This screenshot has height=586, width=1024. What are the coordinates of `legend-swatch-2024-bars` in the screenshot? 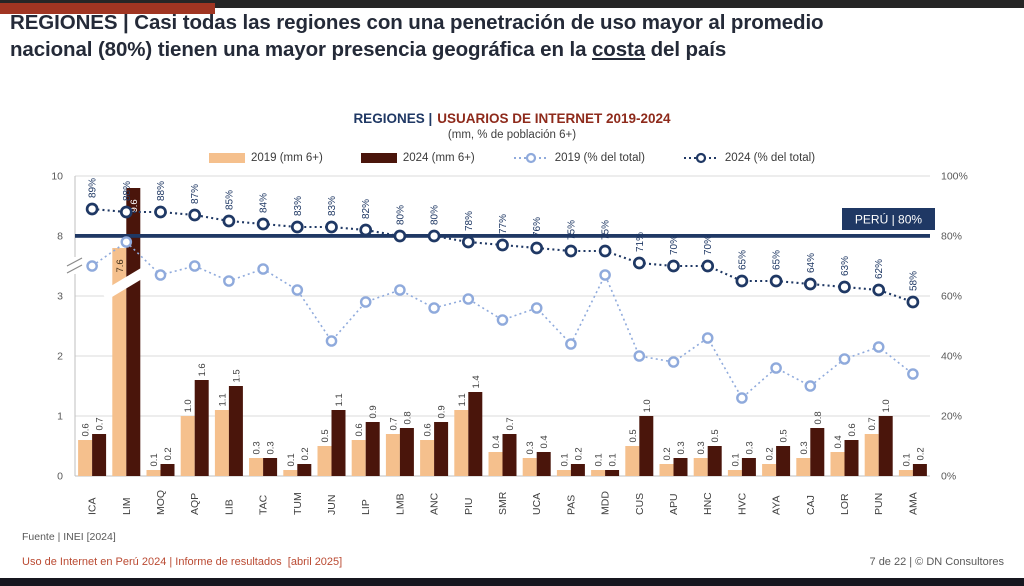 It's located at (378, 158).